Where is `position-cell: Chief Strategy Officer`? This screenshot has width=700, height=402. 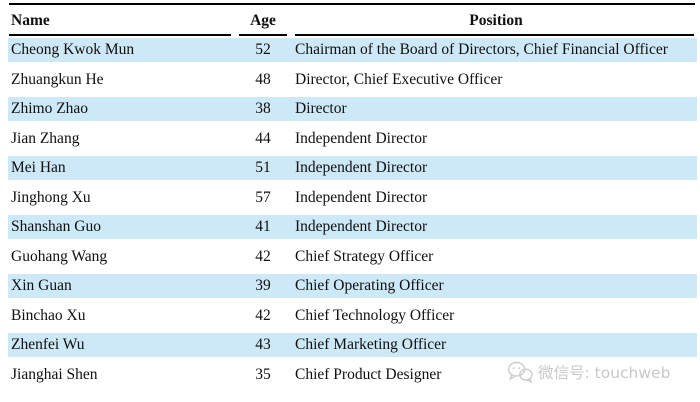
position-cell: Chief Strategy Officer is located at coordinates (364, 257).